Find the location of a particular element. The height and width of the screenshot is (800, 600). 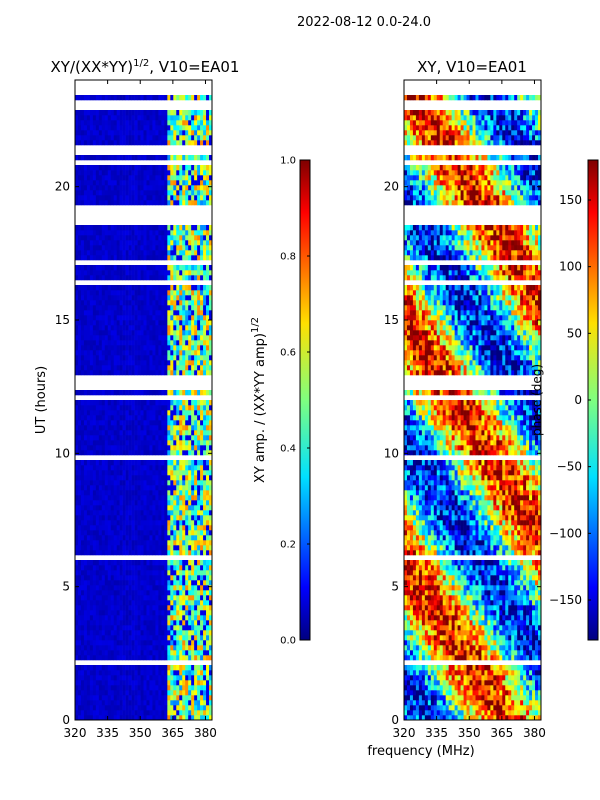

amp-ytick-label: 0 is located at coordinates (66, 720).